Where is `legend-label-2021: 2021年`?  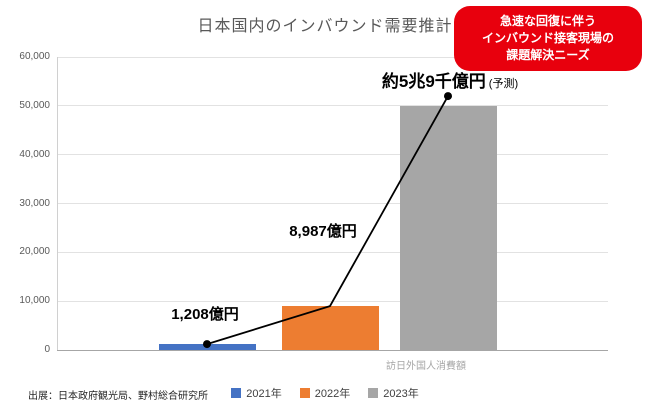
legend-label-2021: 2021年 is located at coordinates (264, 394).